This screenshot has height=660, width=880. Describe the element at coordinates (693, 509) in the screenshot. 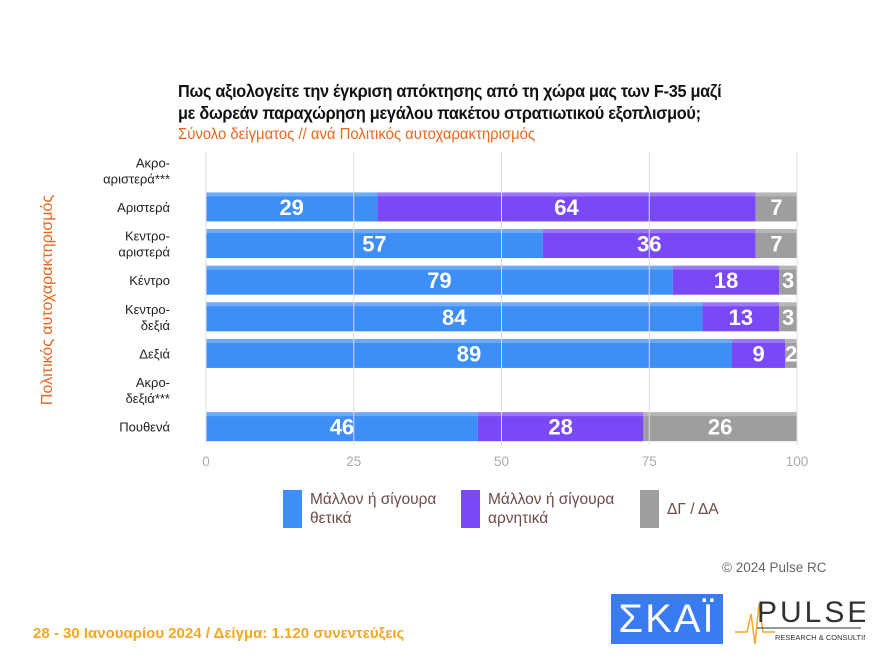

I see `legend-label: ΔΓ / ΔΑ` at that location.